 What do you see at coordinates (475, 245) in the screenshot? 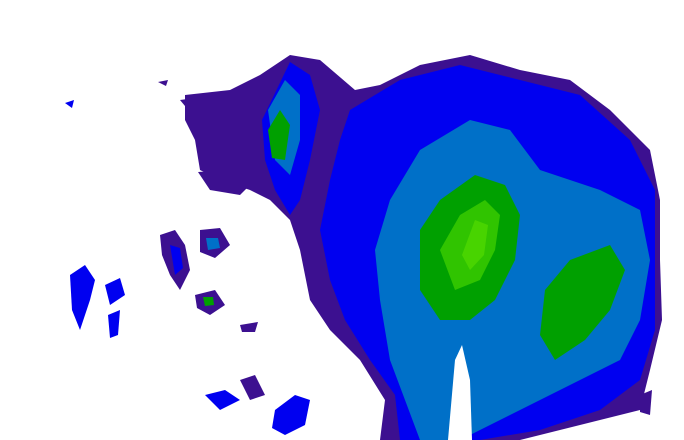
I see `echo-core` at bounding box center [475, 245].